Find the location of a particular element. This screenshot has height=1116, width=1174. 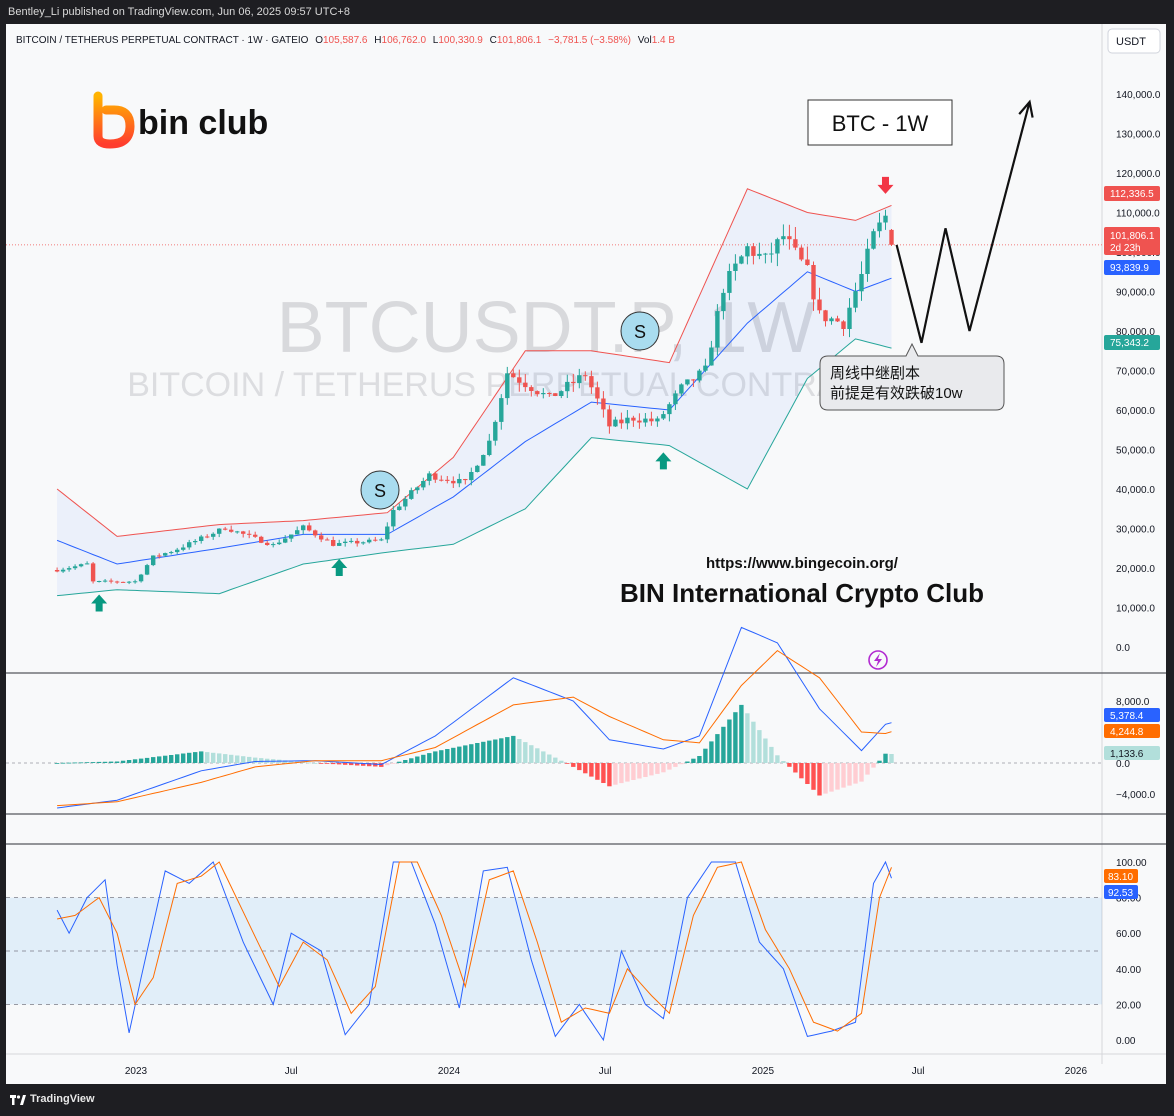

bin-club-logo: bin club is located at coordinates (180, 120).